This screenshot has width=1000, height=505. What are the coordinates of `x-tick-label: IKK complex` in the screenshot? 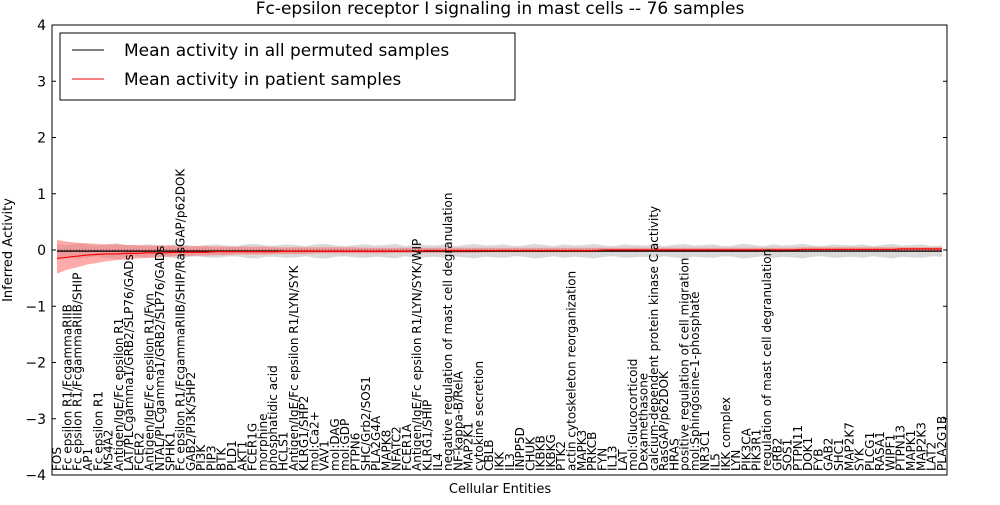 It's located at (726, 434).